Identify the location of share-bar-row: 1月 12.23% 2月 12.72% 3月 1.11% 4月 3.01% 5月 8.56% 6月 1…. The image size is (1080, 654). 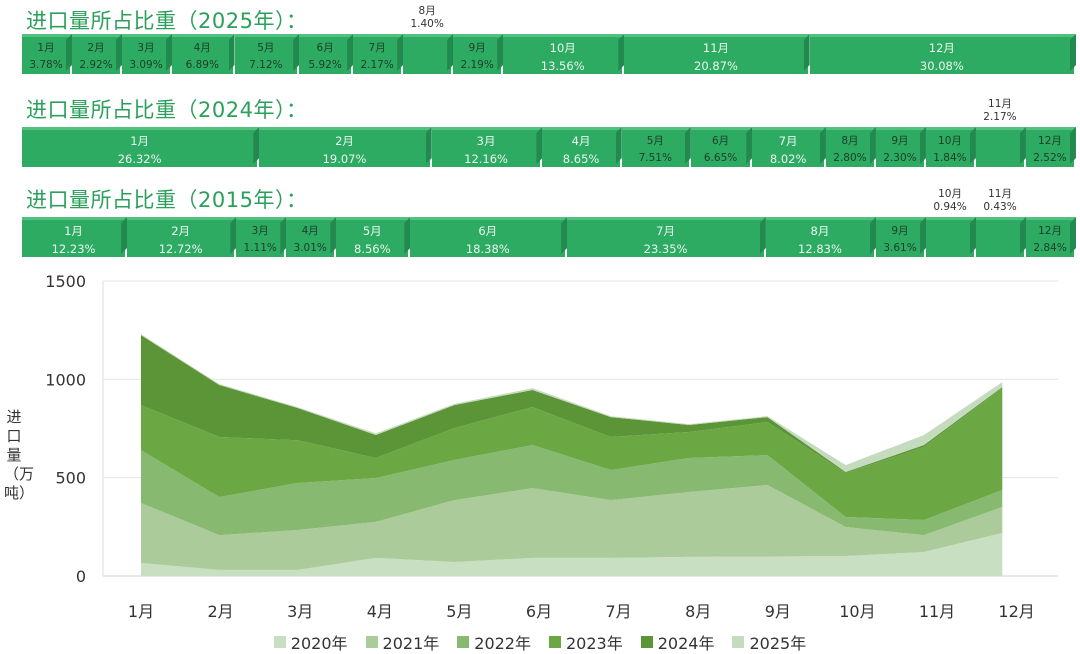
(549, 222).